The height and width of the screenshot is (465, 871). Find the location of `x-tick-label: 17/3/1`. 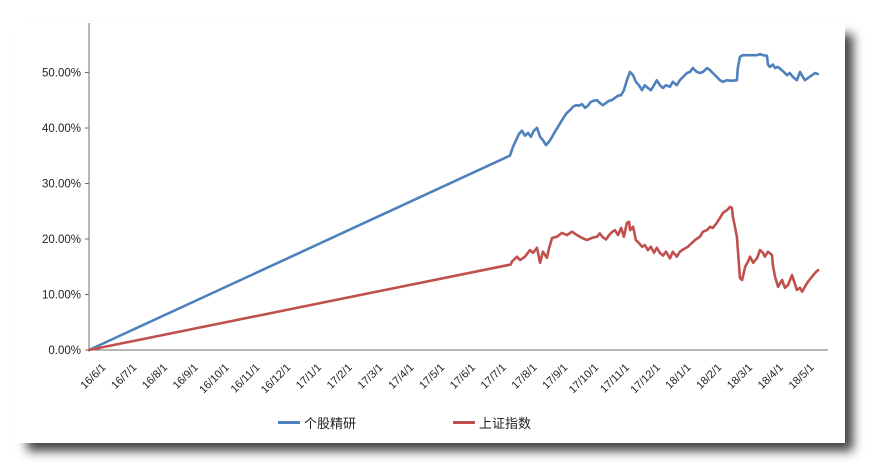

x-tick-label: 17/3/1 is located at coordinates (371, 377).